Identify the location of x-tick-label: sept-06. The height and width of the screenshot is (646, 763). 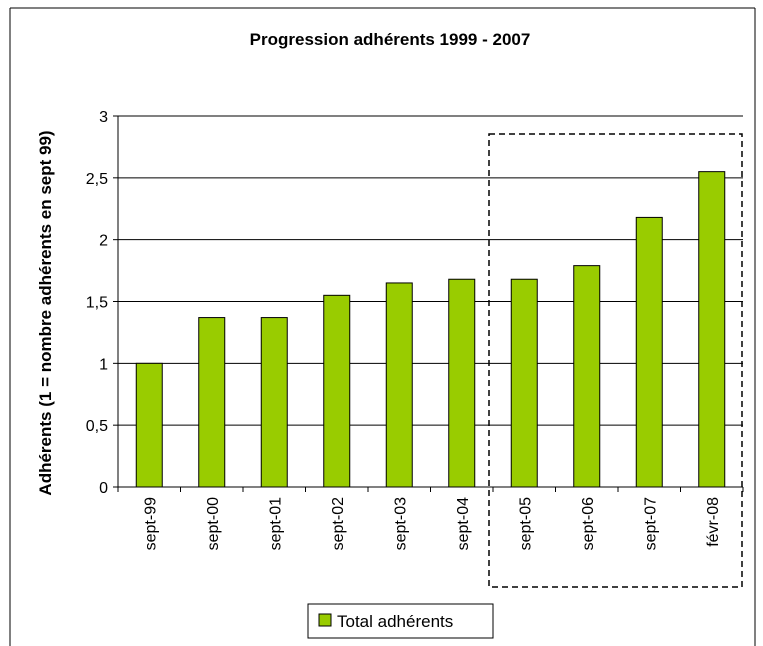
(588, 523).